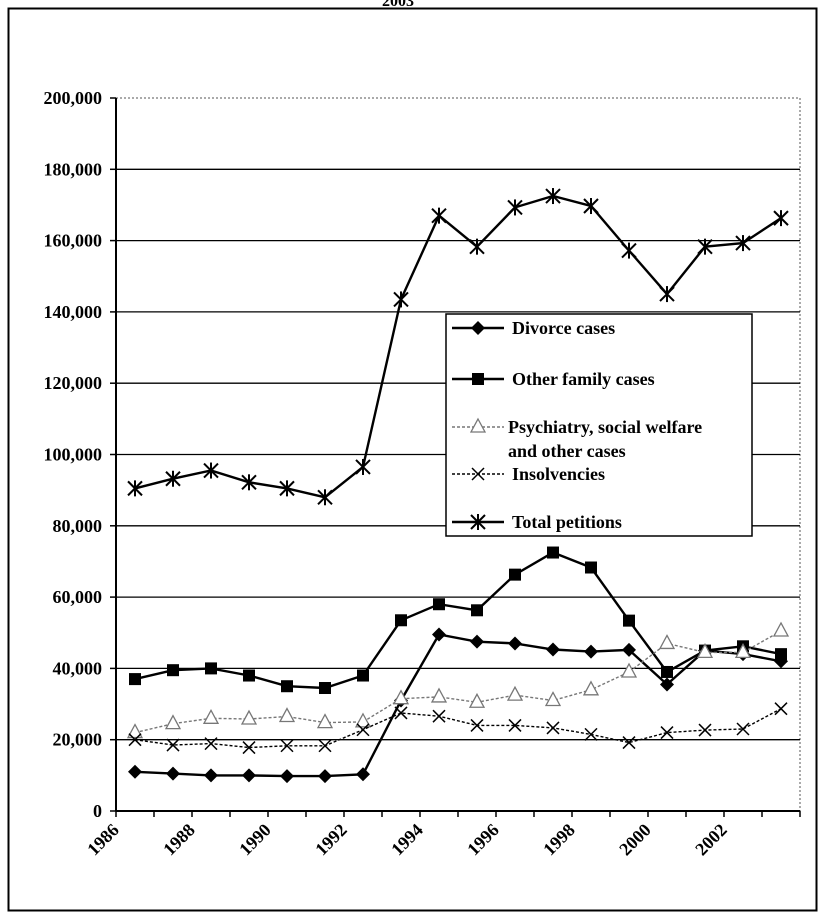 This screenshot has width=823, height=918. What do you see at coordinates (711, 840) in the screenshot?
I see `x-tick-label: 2002` at bounding box center [711, 840].